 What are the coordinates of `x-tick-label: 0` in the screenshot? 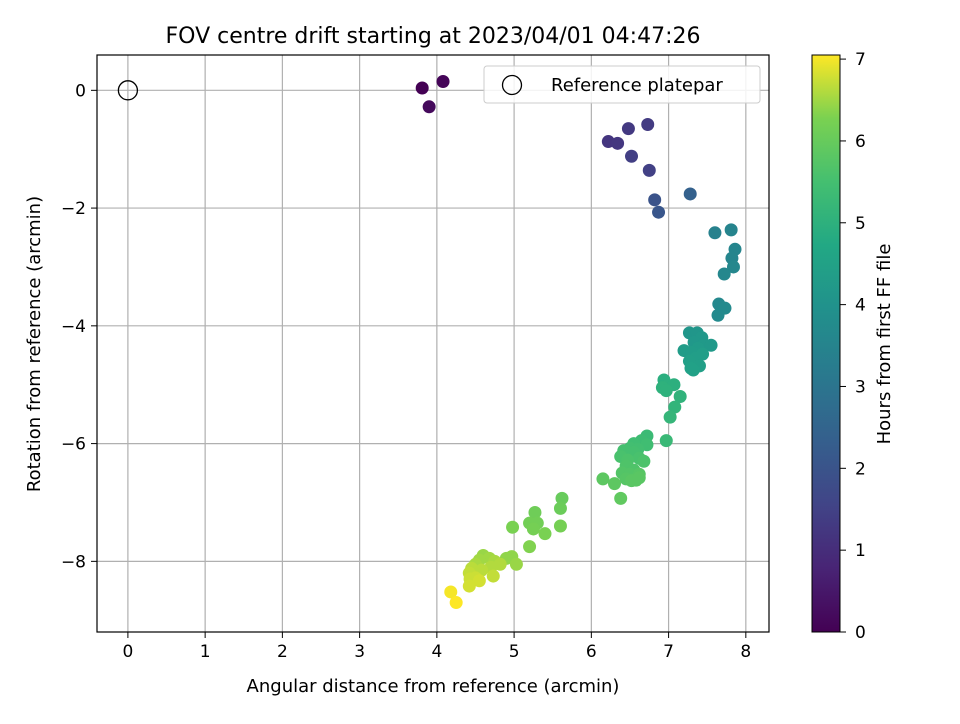 It's located at (127, 652).